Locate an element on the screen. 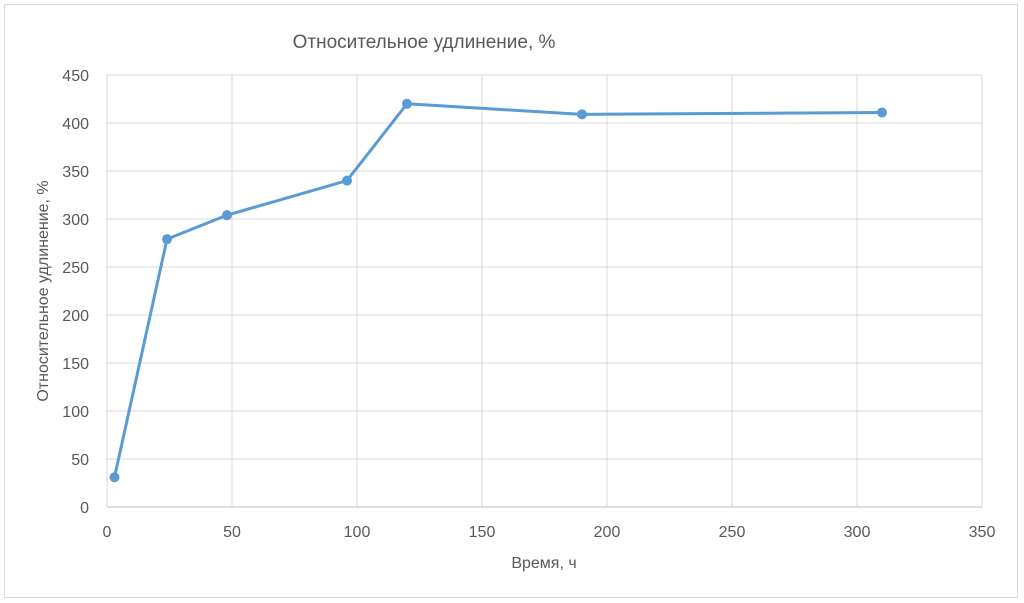 Image resolution: width=1024 pixels, height=603 pixels. x-tick-label: 0 is located at coordinates (107, 532).